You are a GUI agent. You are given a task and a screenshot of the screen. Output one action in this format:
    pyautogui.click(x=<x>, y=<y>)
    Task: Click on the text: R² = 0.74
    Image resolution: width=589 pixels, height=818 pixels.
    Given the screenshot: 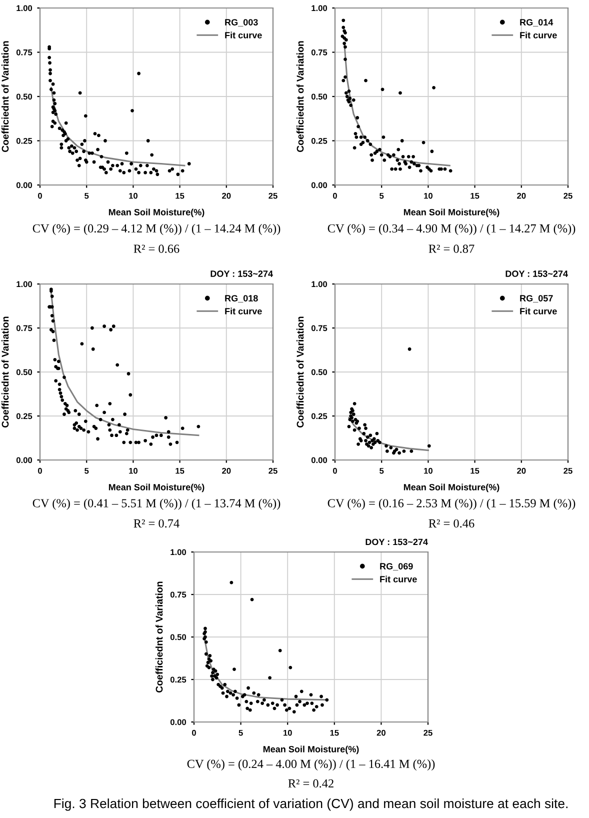 What is the action you would take?
    pyautogui.click(x=157, y=523)
    